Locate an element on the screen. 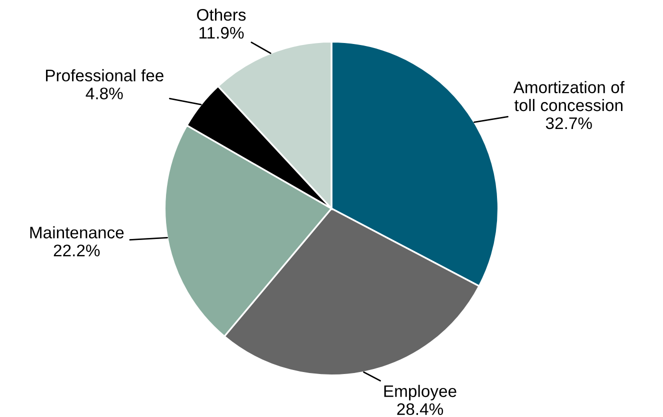 This screenshot has width=663, height=417. slice-label: Employee is located at coordinates (420, 392).